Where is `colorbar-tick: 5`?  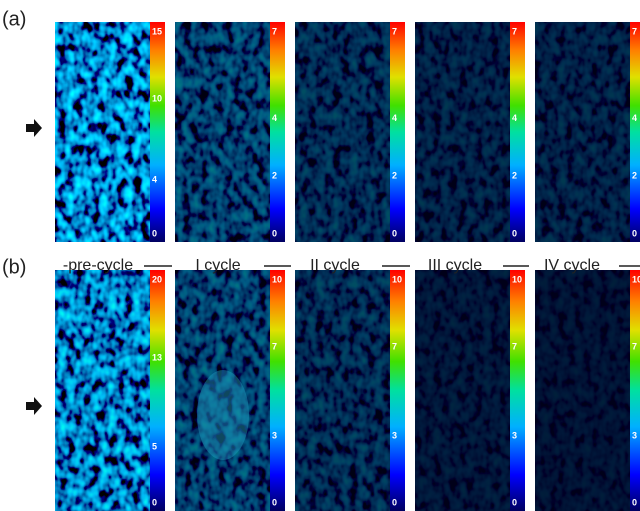 colorbar-tick: 5 is located at coordinates (154, 447).